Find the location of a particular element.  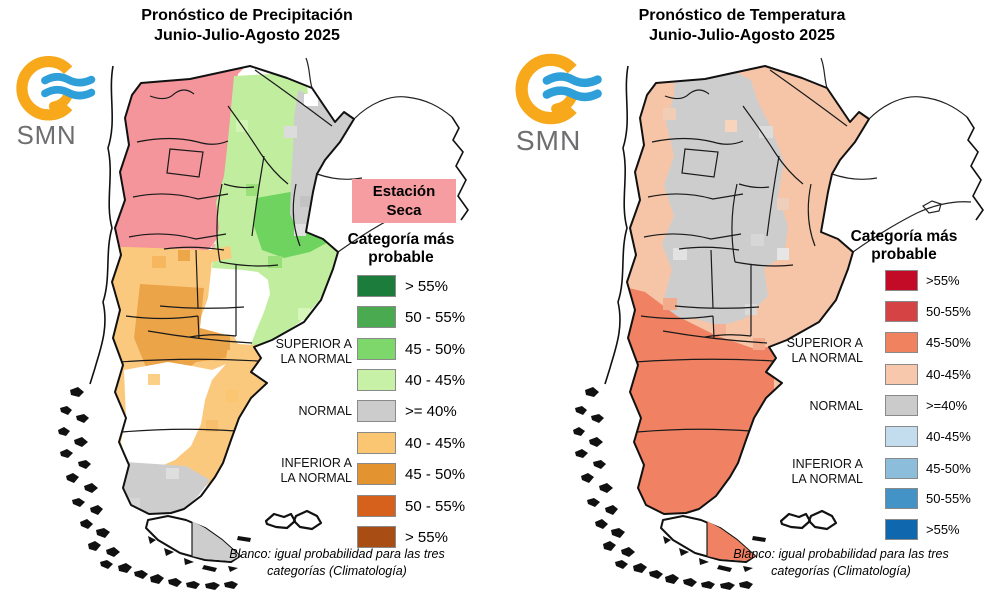

legend-label: >=40% is located at coordinates (947, 405).